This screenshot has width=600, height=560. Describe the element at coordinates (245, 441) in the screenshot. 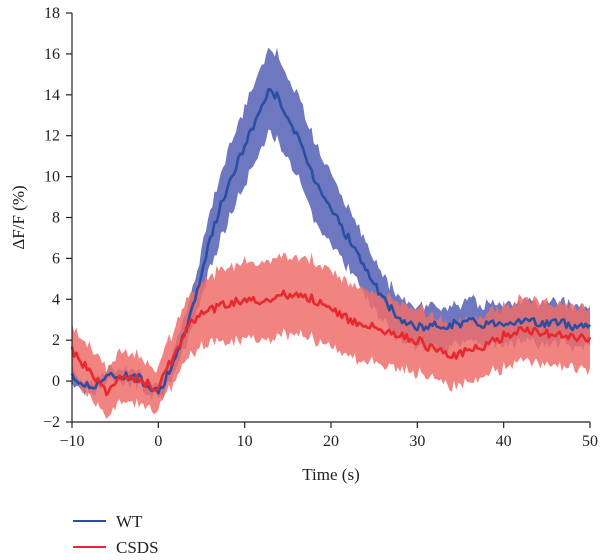

I see `x-tick-label: 10` at that location.